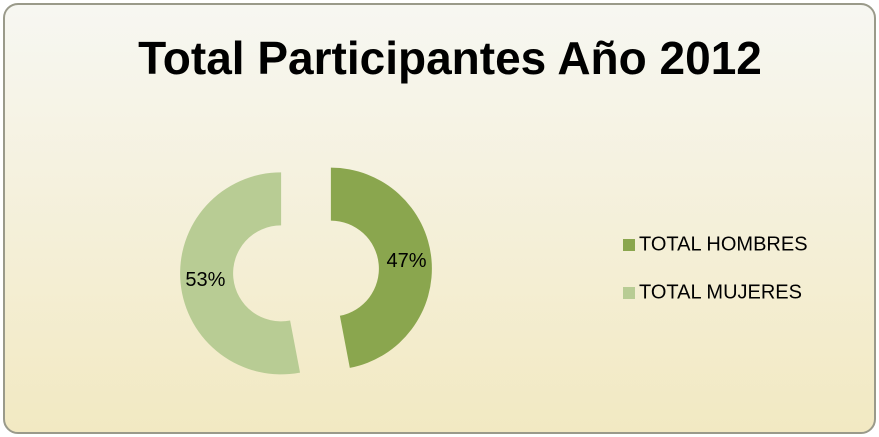  Describe the element at coordinates (723, 244) in the screenshot. I see `legend-label: TOTAL HOMBRES` at that location.